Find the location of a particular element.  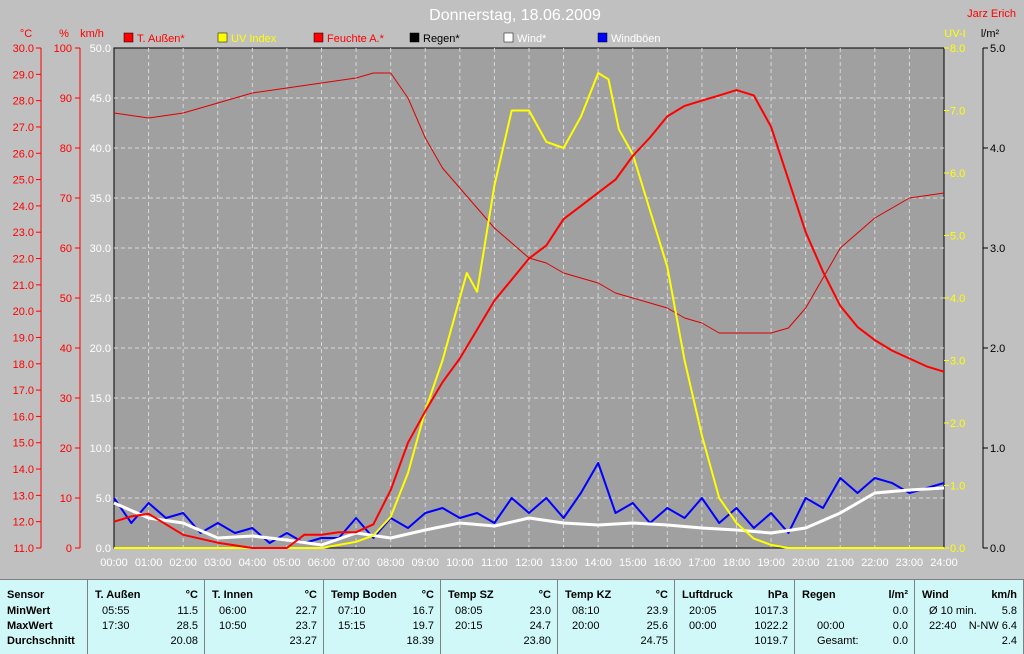

wind-tick-label: 5.0 is located at coordinates (103, 499).